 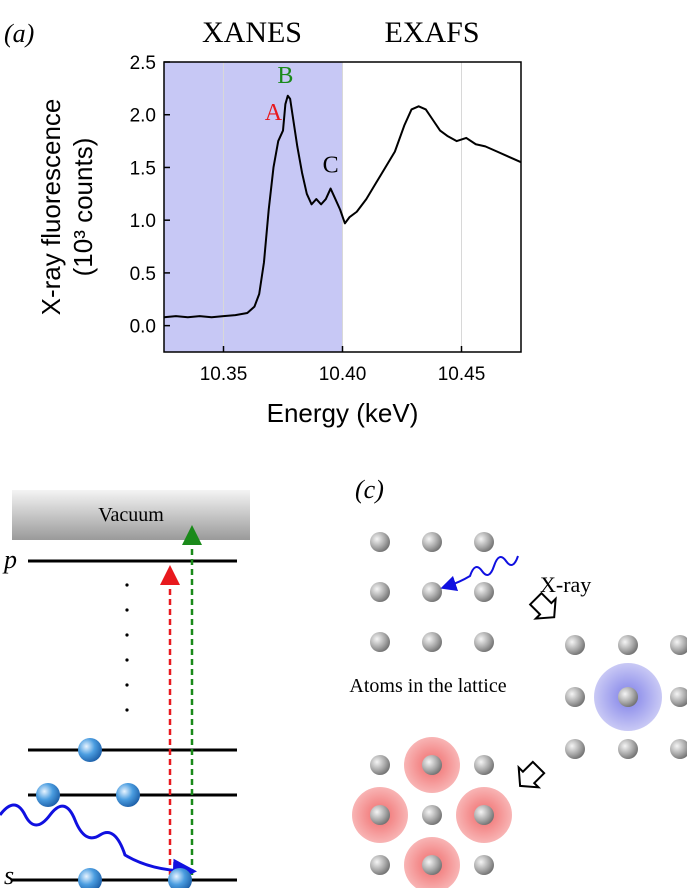 I want to click on x-tick-label: 10.45, so click(x=462, y=374).